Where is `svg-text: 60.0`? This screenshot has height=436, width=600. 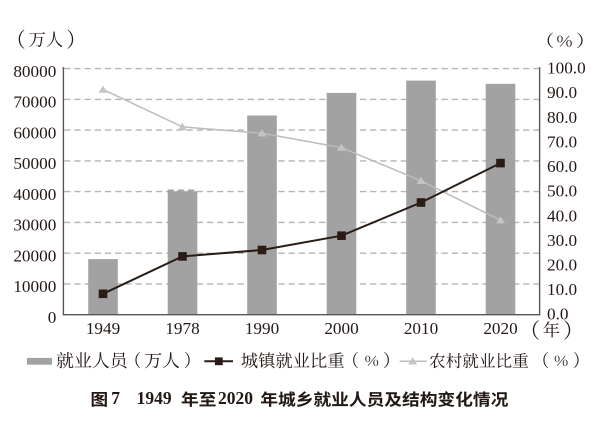
svg-text: 60.0 is located at coordinates (562, 166).